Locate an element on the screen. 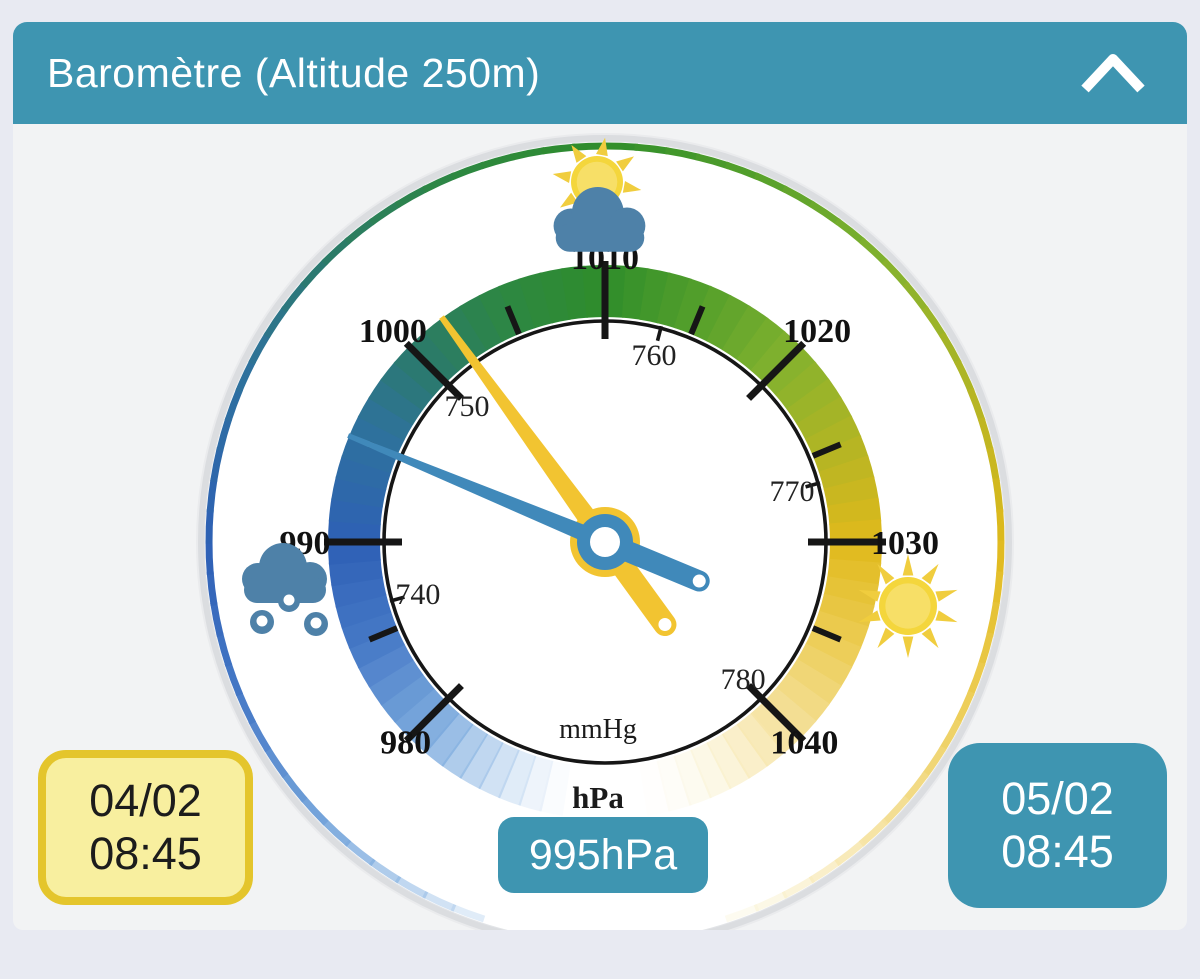 This screenshot has height=979, width=1200. sun-icon is located at coordinates (908, 606).